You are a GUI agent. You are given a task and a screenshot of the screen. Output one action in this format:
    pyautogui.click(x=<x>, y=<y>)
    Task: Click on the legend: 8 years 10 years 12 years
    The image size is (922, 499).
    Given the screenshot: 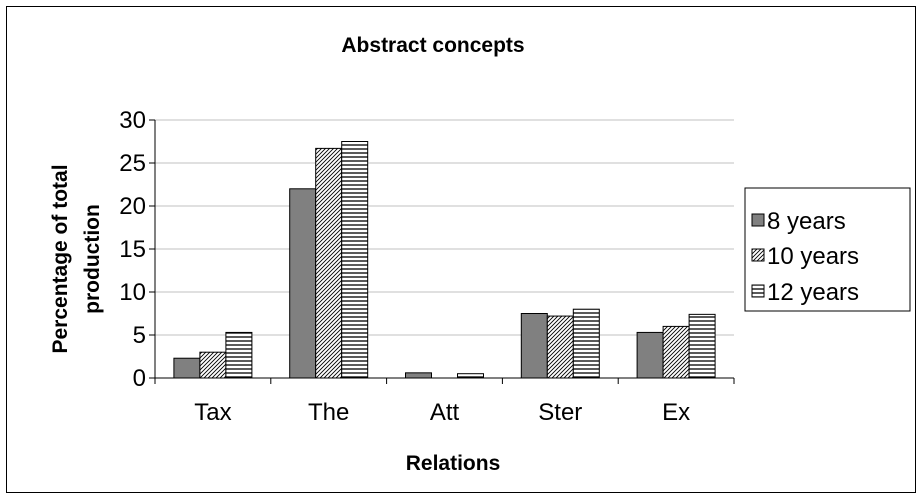 What is the action you would take?
    pyautogui.click(x=827, y=249)
    